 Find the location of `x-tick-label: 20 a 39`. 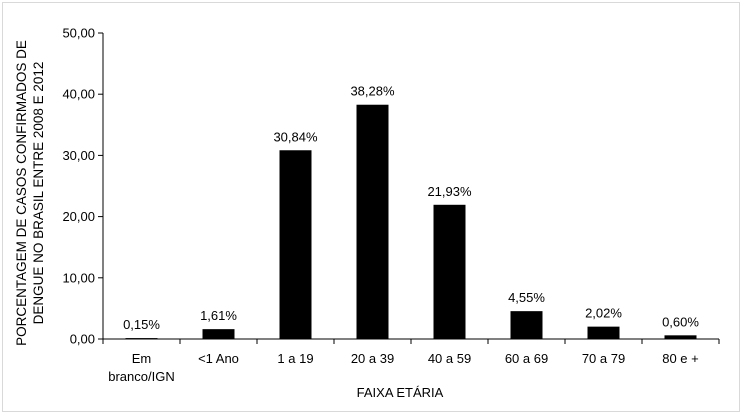

x-tick-label: 20 a 39 is located at coordinates (372, 358).